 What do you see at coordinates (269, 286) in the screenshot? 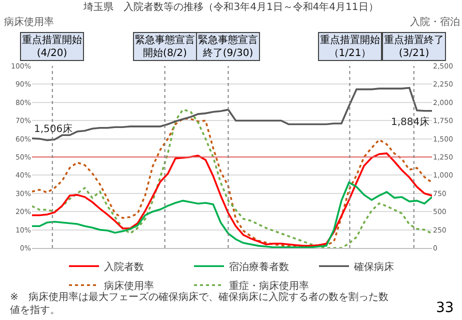
I see `legend-label: 重症・病床使用率` at bounding box center [269, 286].